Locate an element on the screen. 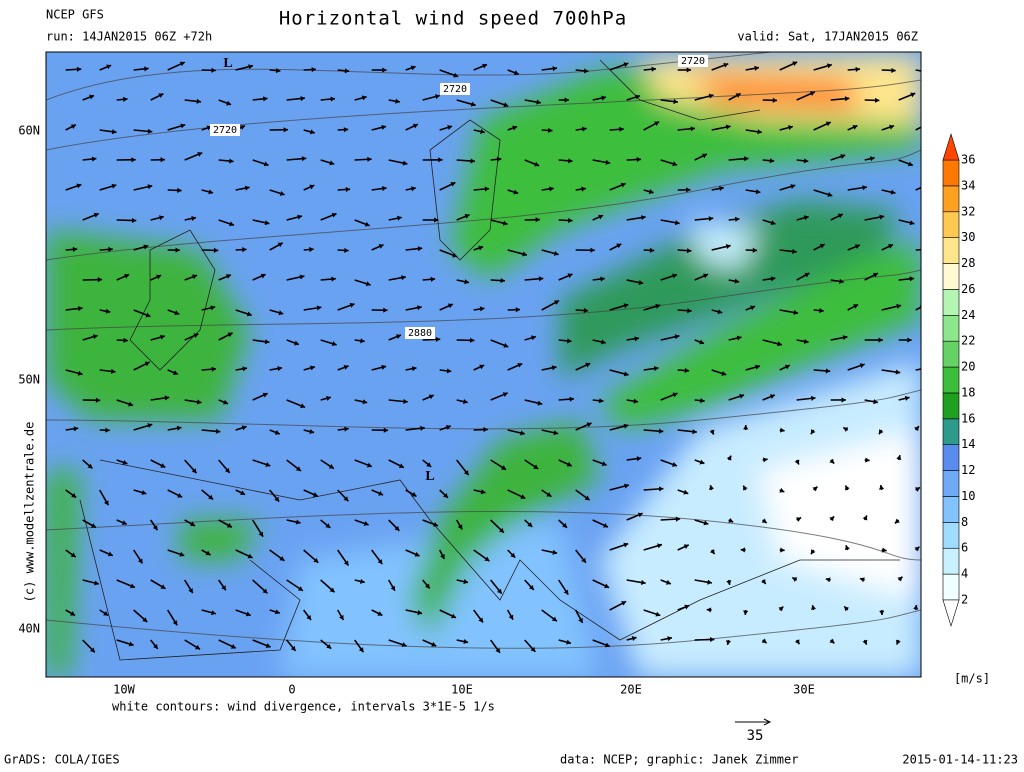 This screenshot has width=1024, height=772. colorbar-label: 6 is located at coordinates (964, 548).